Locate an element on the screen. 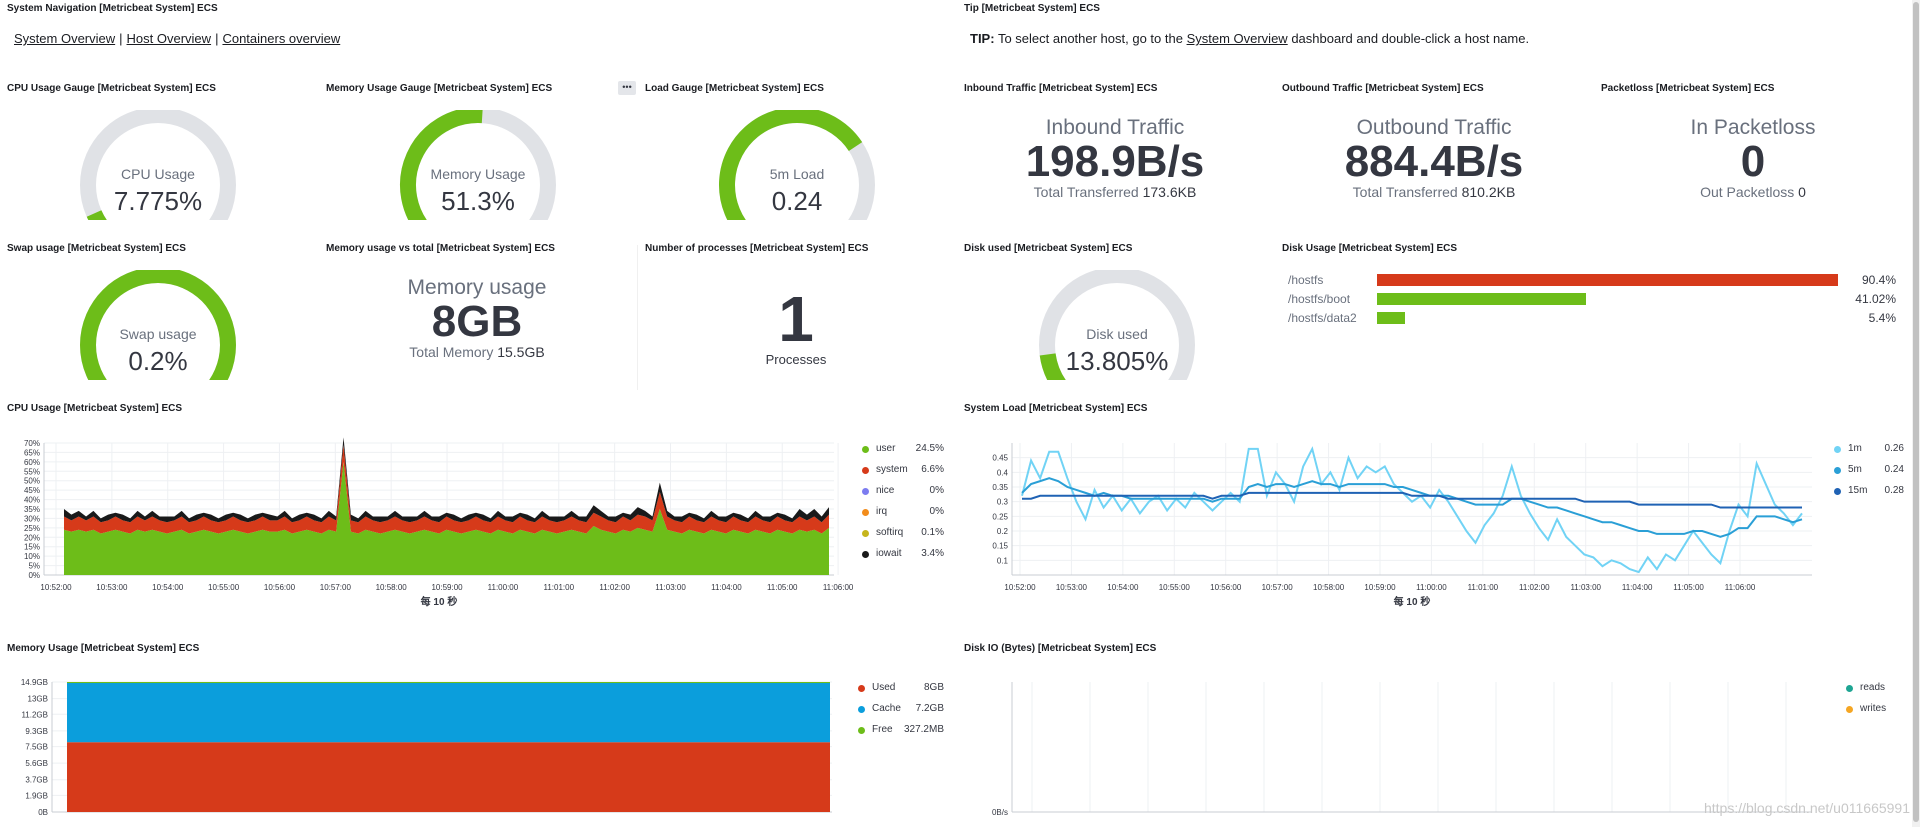 This screenshot has height=827, width=1920. legend-item: Used 8GB is located at coordinates (901, 692).